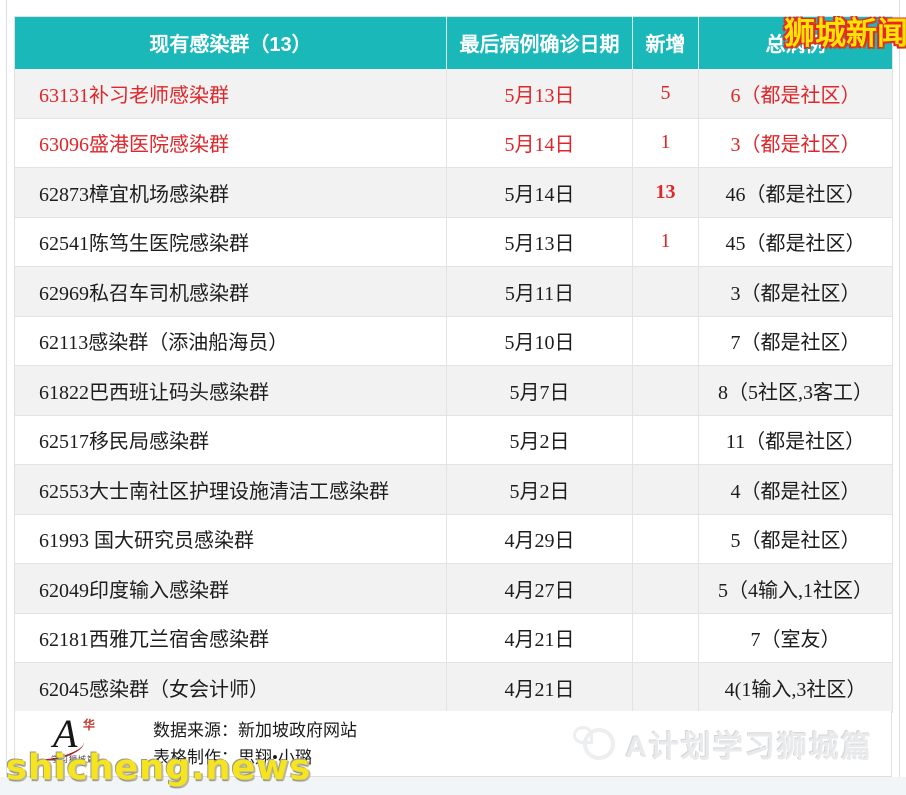  What do you see at coordinates (665, 192) in the screenshot?
I see `new-cases-cell: 13` at bounding box center [665, 192].